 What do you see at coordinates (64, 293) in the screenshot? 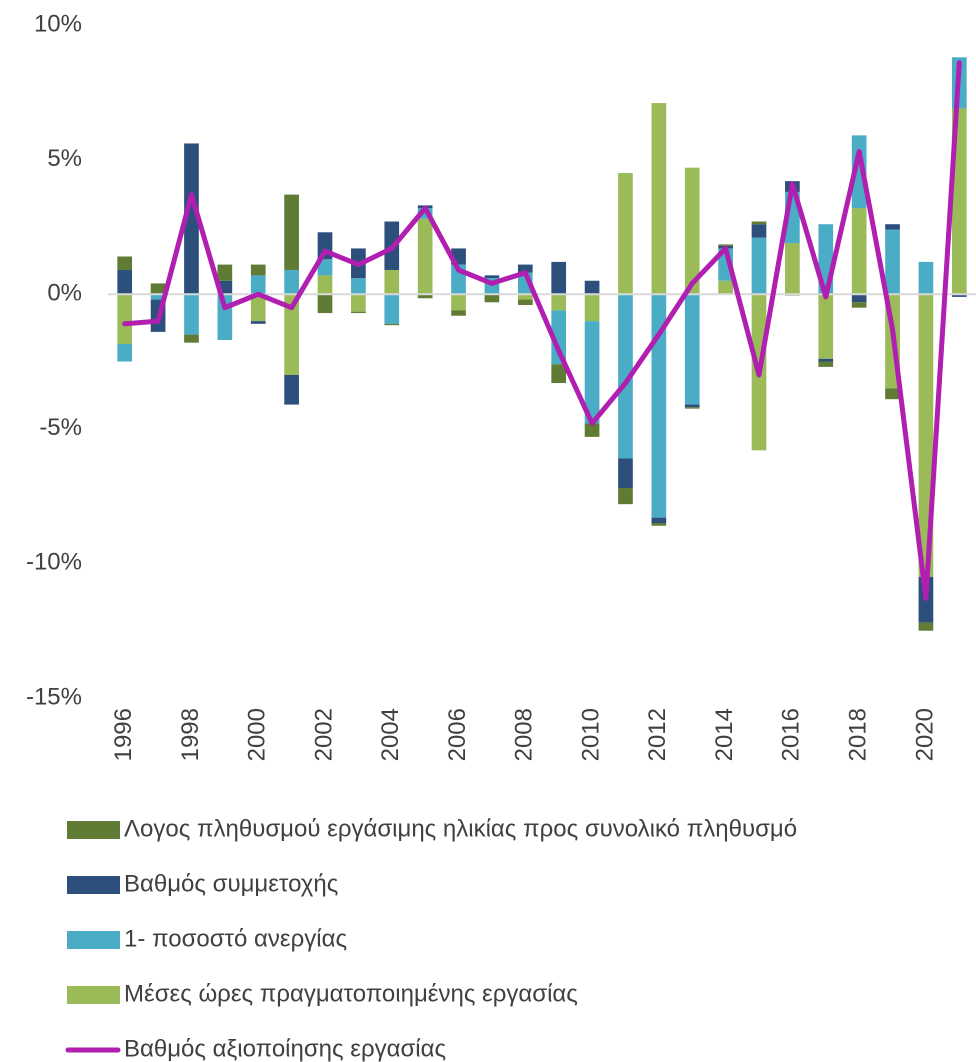
I see `y-tick-label: 0%` at bounding box center [64, 293].